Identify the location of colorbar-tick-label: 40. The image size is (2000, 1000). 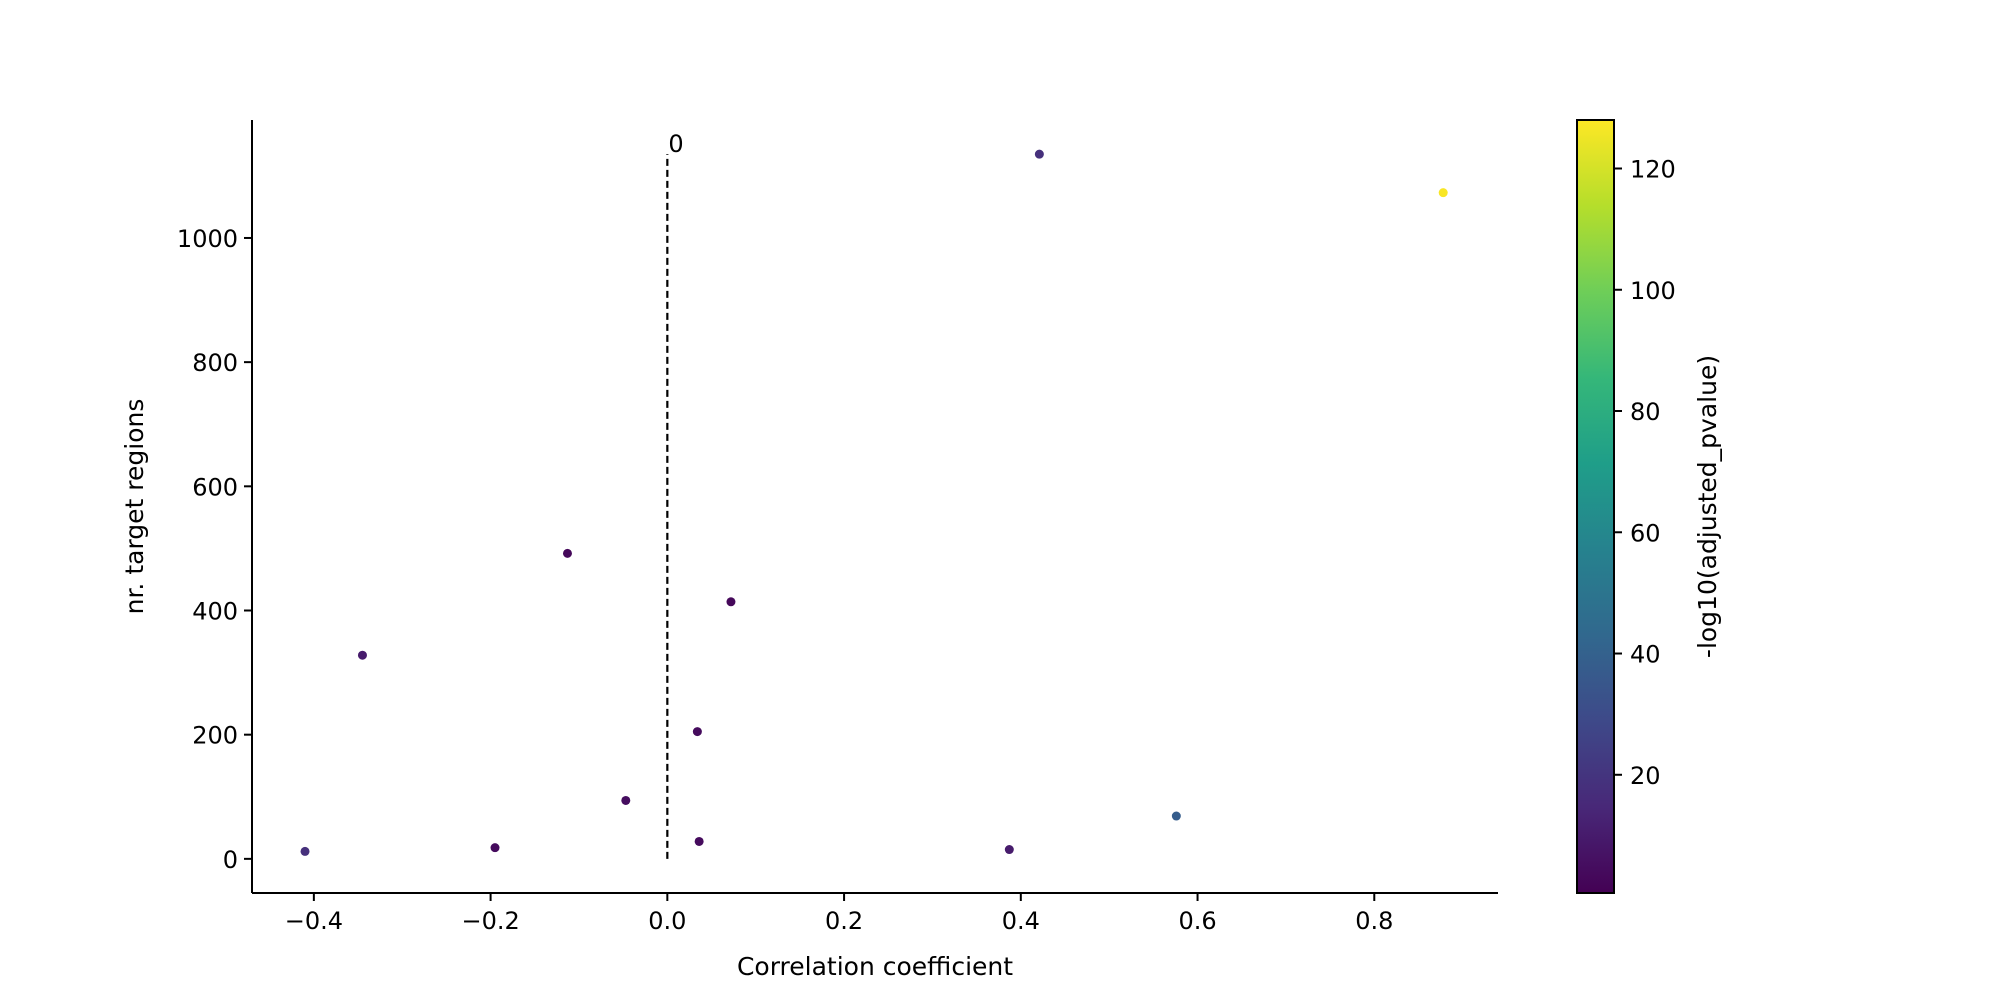
(1645, 655).